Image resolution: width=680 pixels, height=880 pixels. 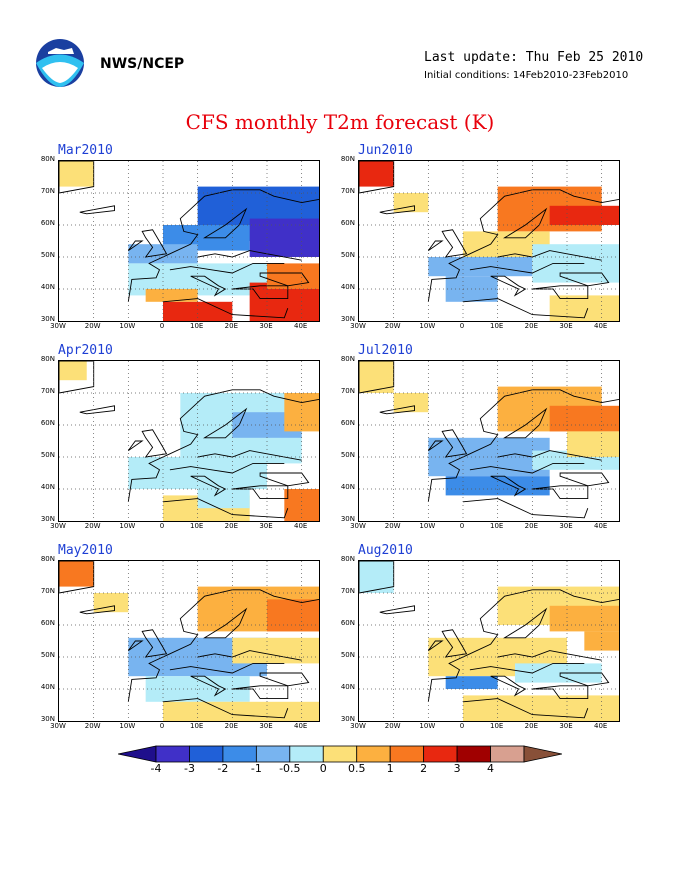 I want to click on colorbar-tick-label: 4, so click(x=491, y=768).